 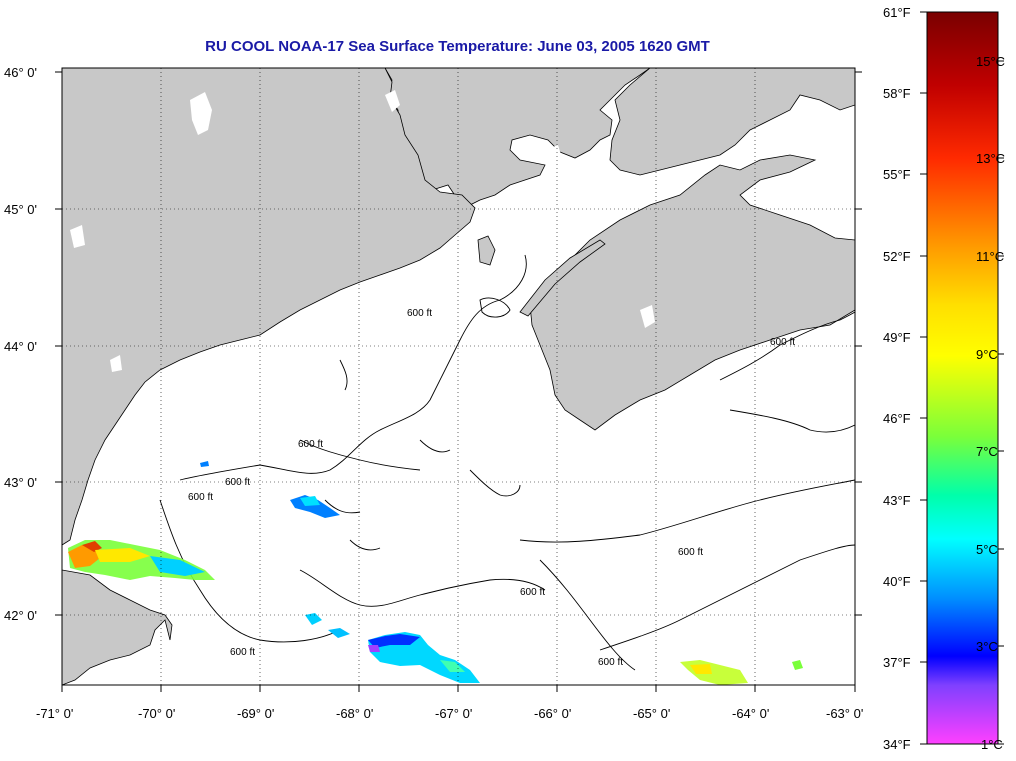 I want to click on sst-patch-far-east, so click(x=797, y=665).